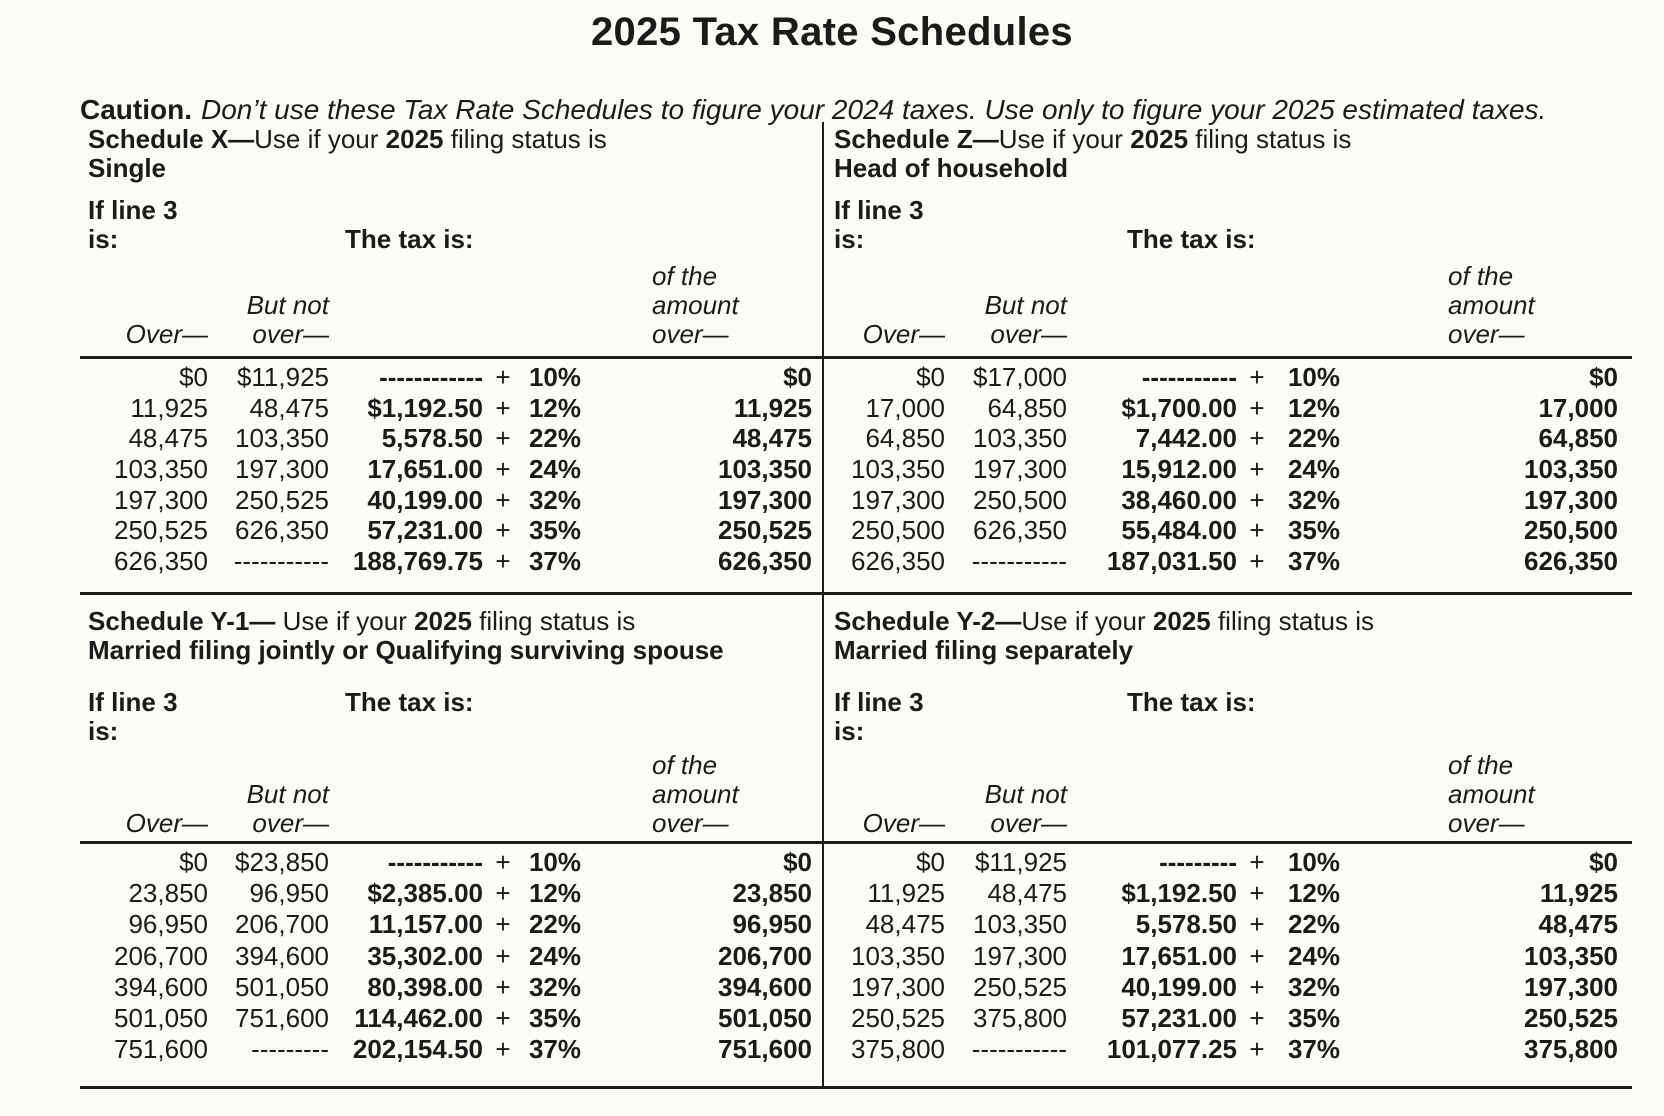 The width and height of the screenshot is (1664, 1116). I want to click on amount-over-cell: 103,350, so click(1571, 469).